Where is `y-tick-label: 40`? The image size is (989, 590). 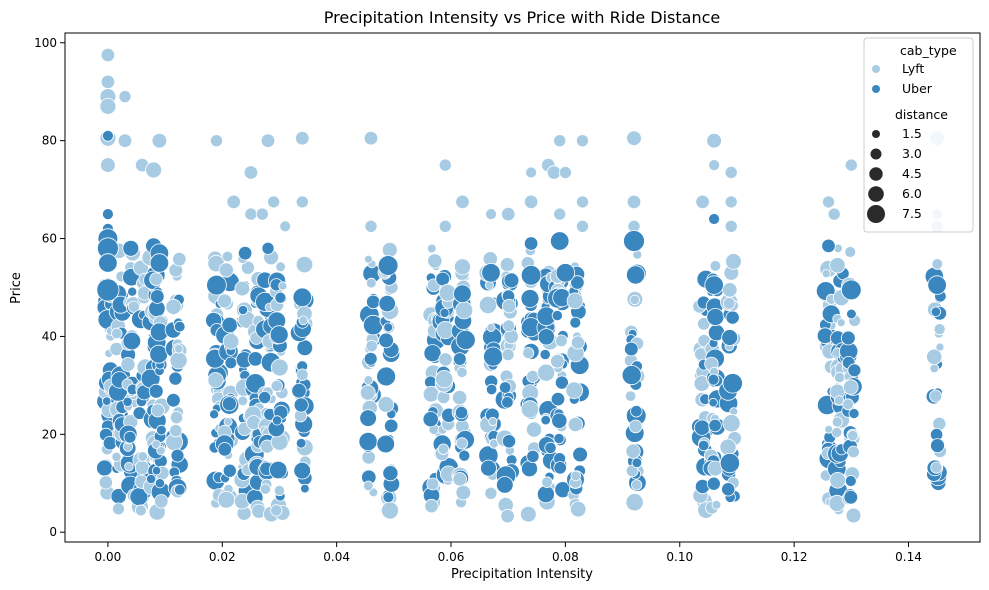
y-tick-label: 40 is located at coordinates (49, 336).